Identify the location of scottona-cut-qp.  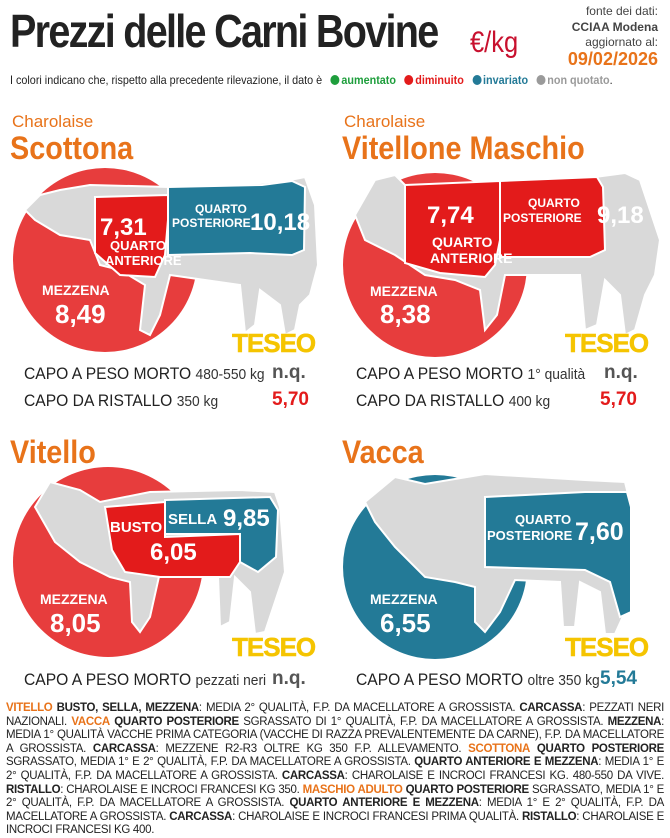
(237, 218).